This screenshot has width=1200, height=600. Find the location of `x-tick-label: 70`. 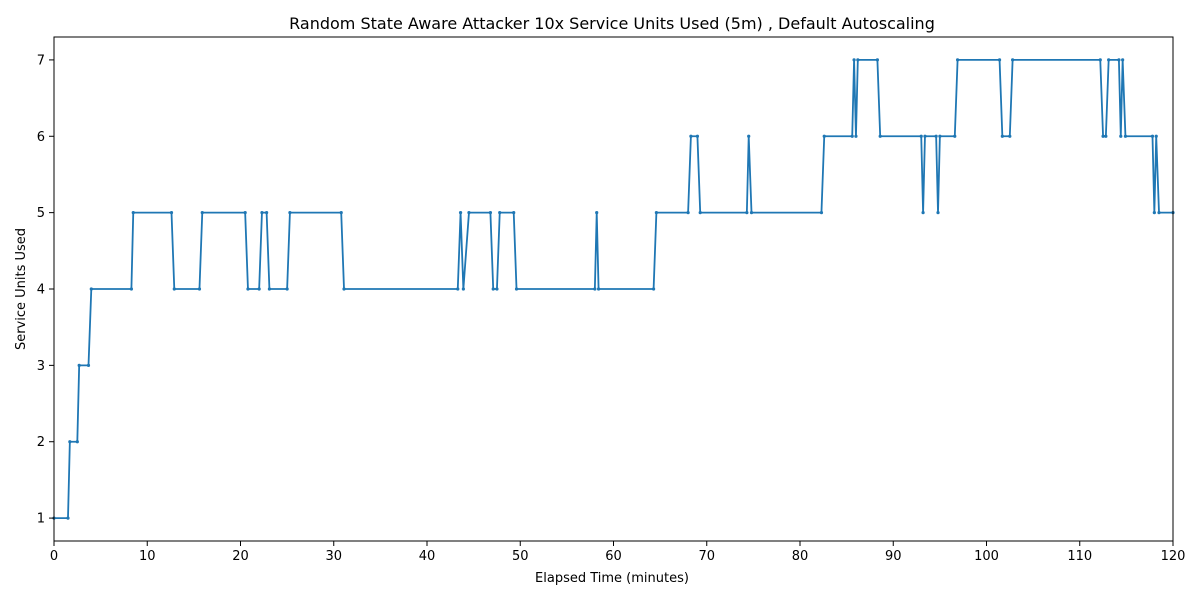

x-tick-label: 70 is located at coordinates (706, 556).